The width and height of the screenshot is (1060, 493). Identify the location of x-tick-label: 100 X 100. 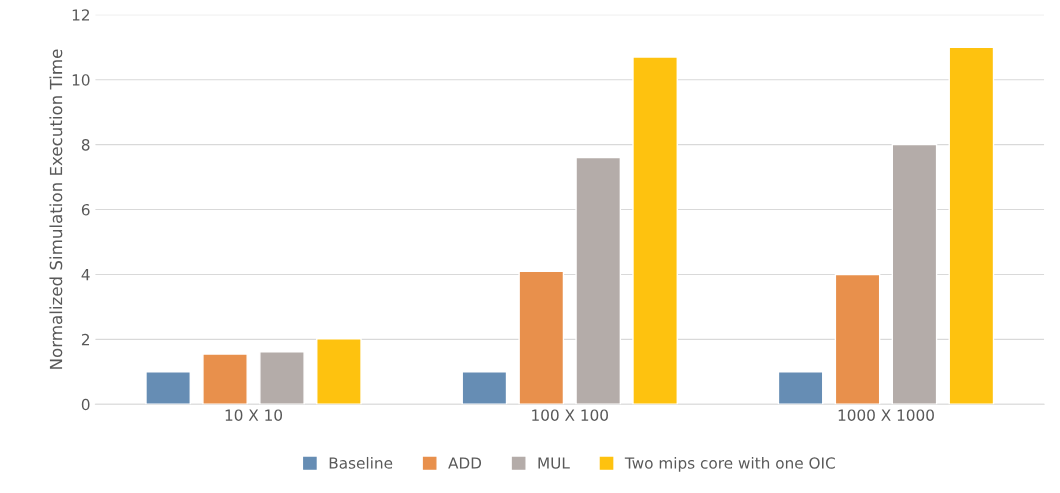
(570, 415).